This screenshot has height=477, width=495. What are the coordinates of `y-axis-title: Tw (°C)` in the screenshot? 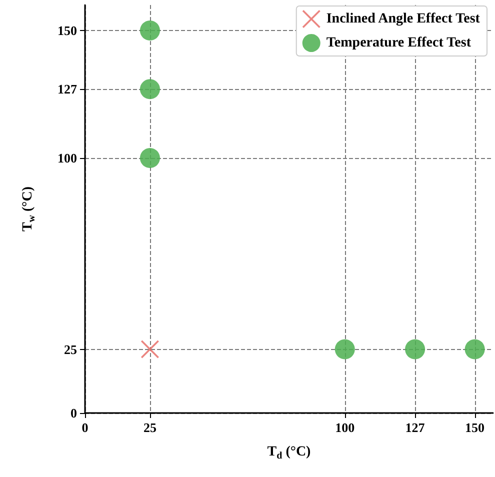 It's located at (29, 209).